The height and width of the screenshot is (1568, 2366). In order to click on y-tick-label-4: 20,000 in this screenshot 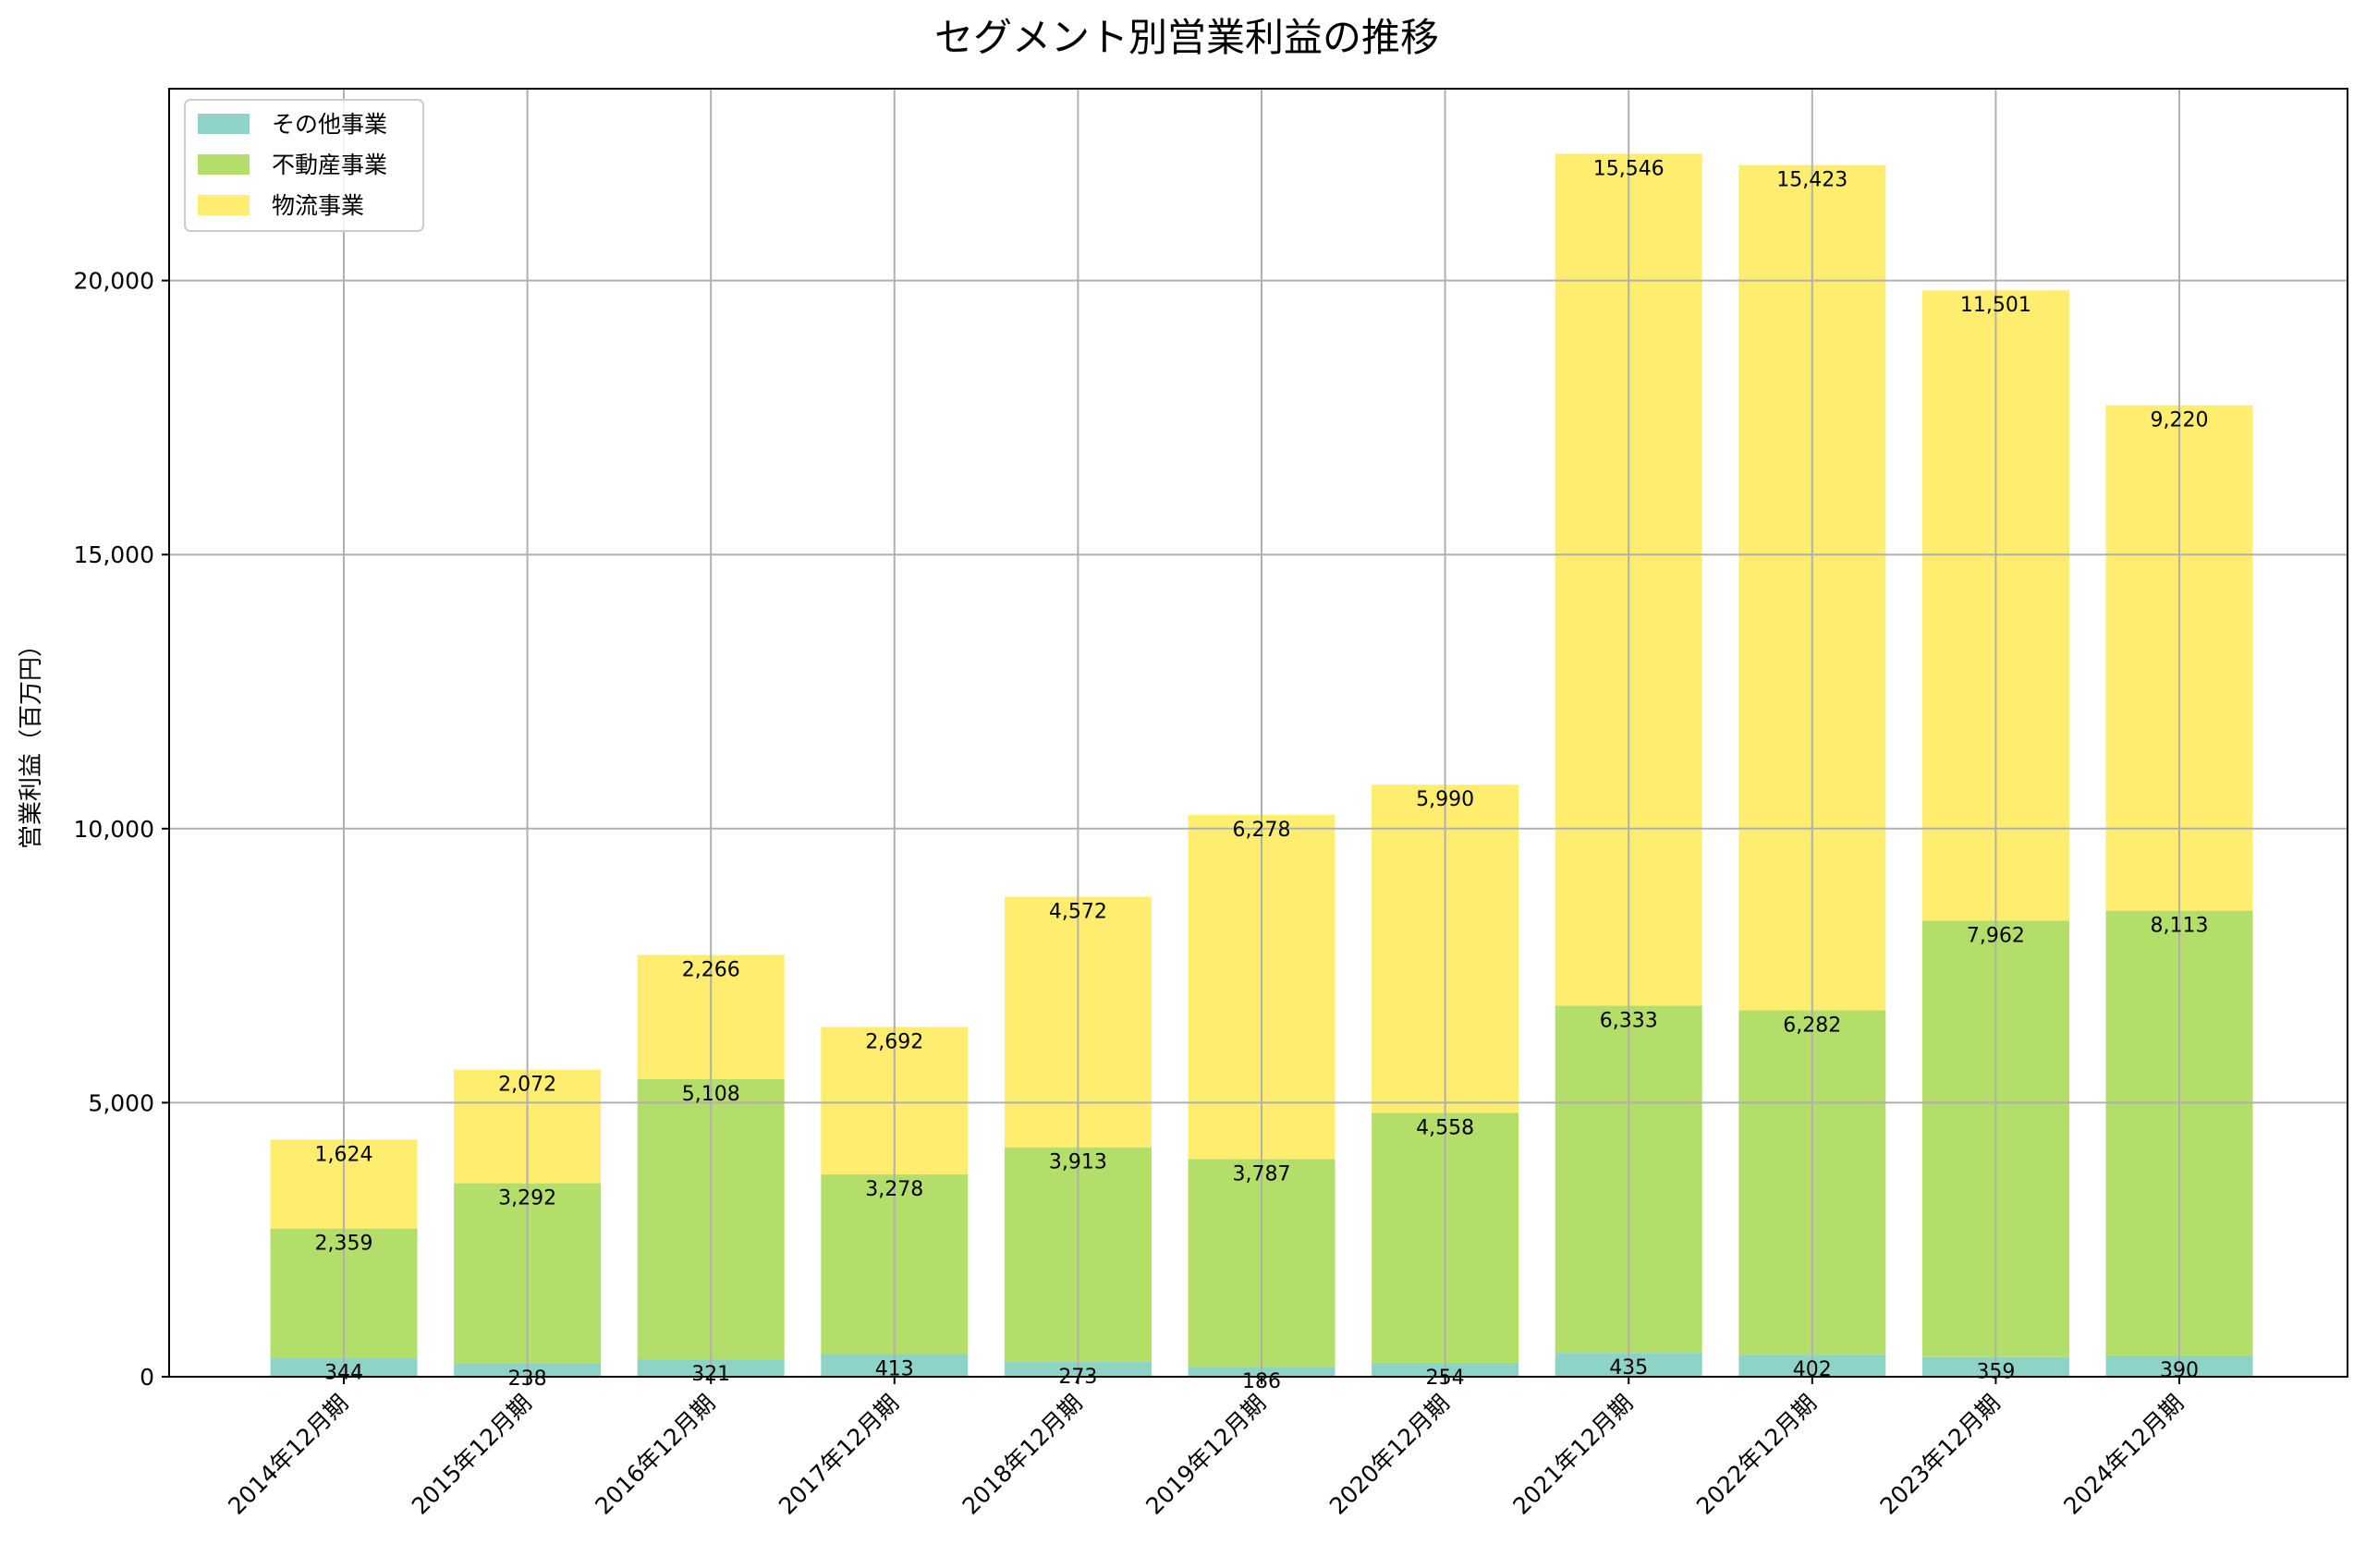, I will do `click(114, 281)`.